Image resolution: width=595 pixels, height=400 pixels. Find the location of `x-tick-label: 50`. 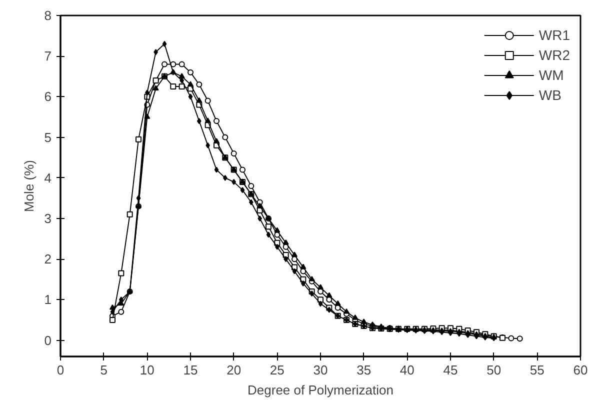

x-tick-label: 50 is located at coordinates (494, 370).